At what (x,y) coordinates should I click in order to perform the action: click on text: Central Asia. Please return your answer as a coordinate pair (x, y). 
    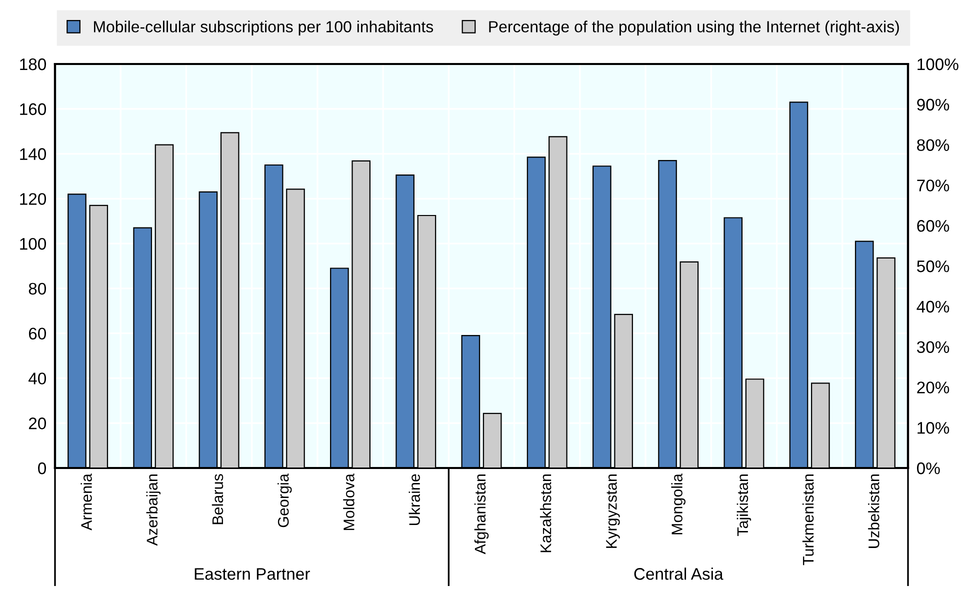
    Looking at the image, I should click on (679, 574).